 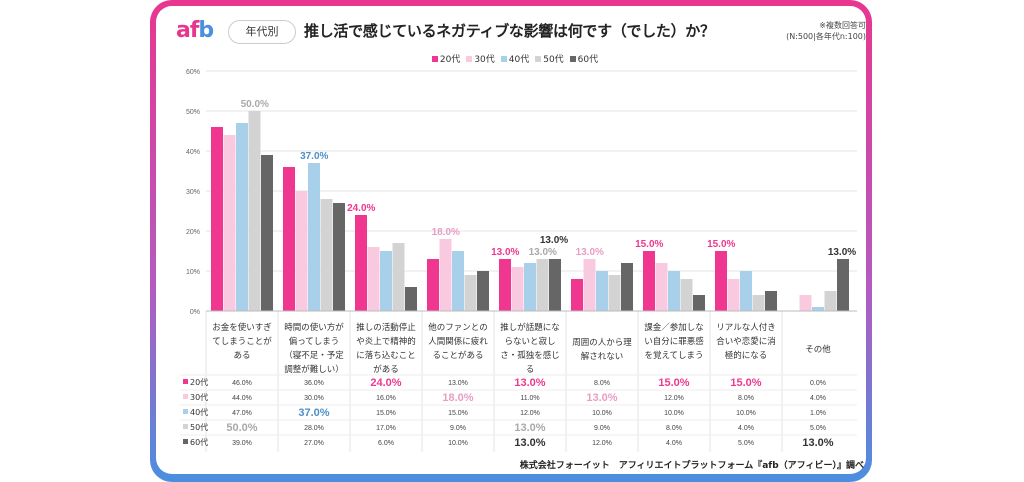 I want to click on row-label: 30代, so click(x=199, y=397).